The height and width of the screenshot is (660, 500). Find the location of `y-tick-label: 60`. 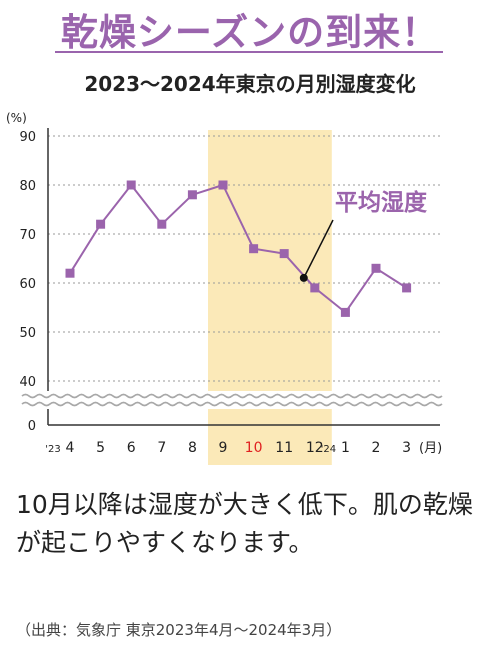

y-tick-label: 60 is located at coordinates (27, 284).